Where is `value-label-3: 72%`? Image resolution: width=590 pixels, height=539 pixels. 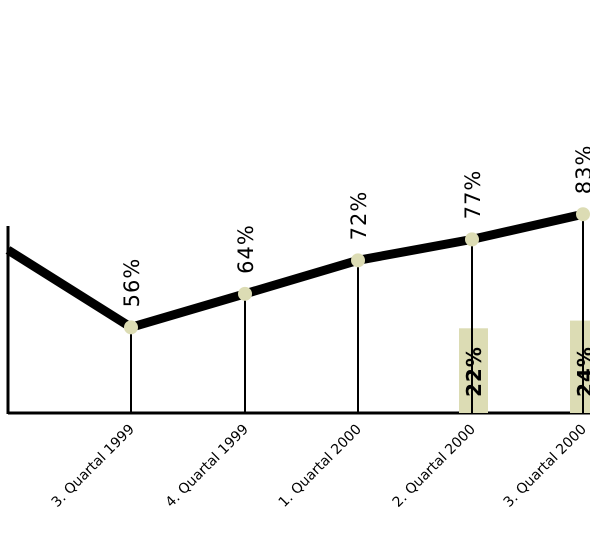
value-label-3: 72% is located at coordinates (359, 216).